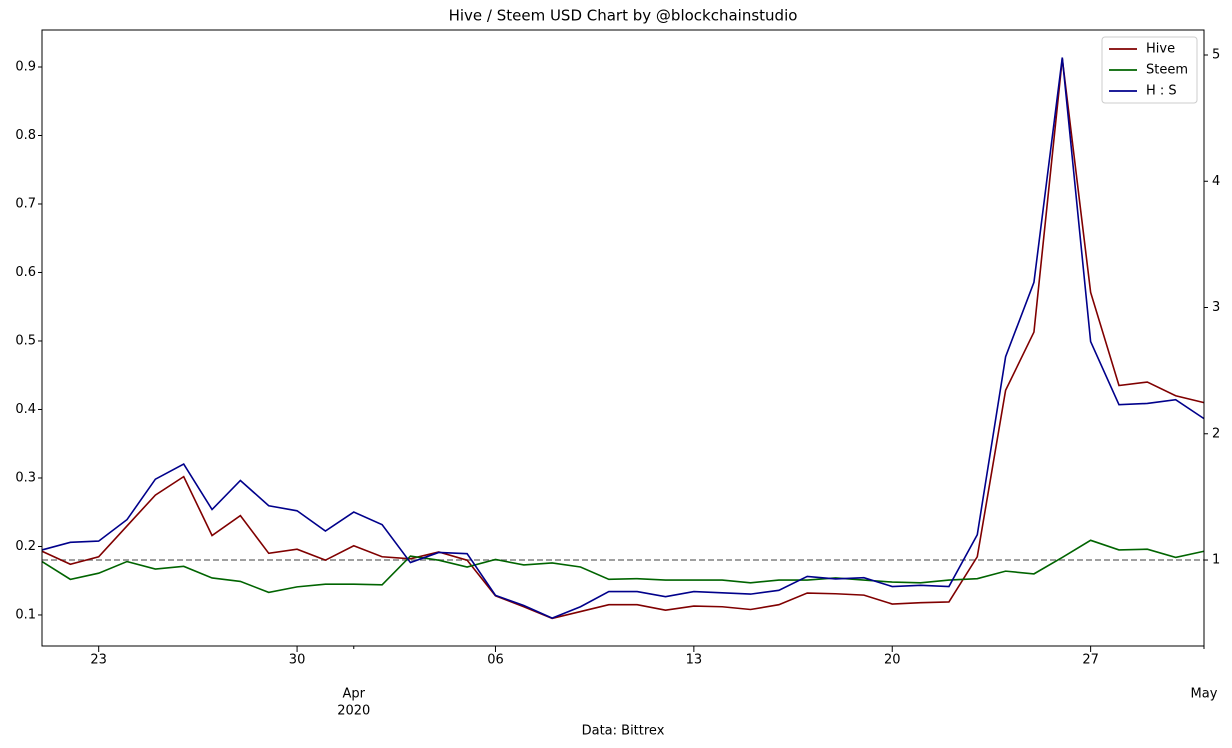  What do you see at coordinates (495, 660) in the screenshot?
I see `x-tick-label: 06` at bounding box center [495, 660].